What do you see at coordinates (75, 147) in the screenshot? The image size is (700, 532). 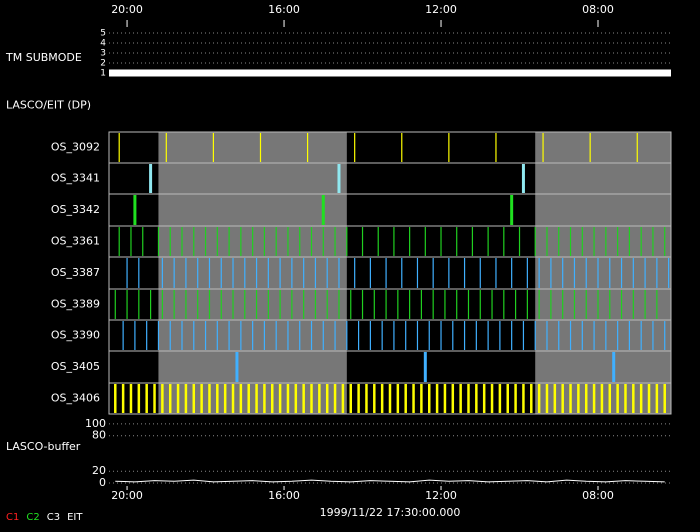 I see `panel-label: OS_3092` at bounding box center [75, 147].